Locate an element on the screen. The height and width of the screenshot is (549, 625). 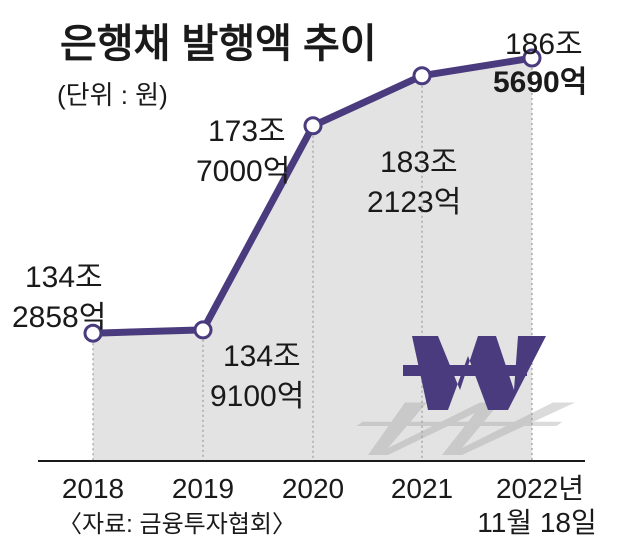
x-tick-note: 11월 18일 is located at coordinates (537, 522).